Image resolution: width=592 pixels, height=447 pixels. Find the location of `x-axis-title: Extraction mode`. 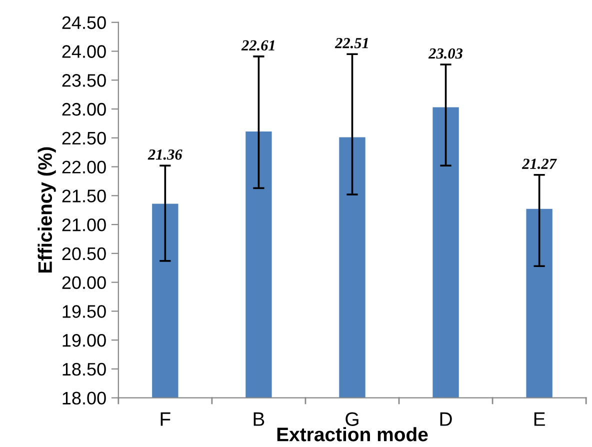

x-axis-title: Extraction mode is located at coordinates (352, 434).